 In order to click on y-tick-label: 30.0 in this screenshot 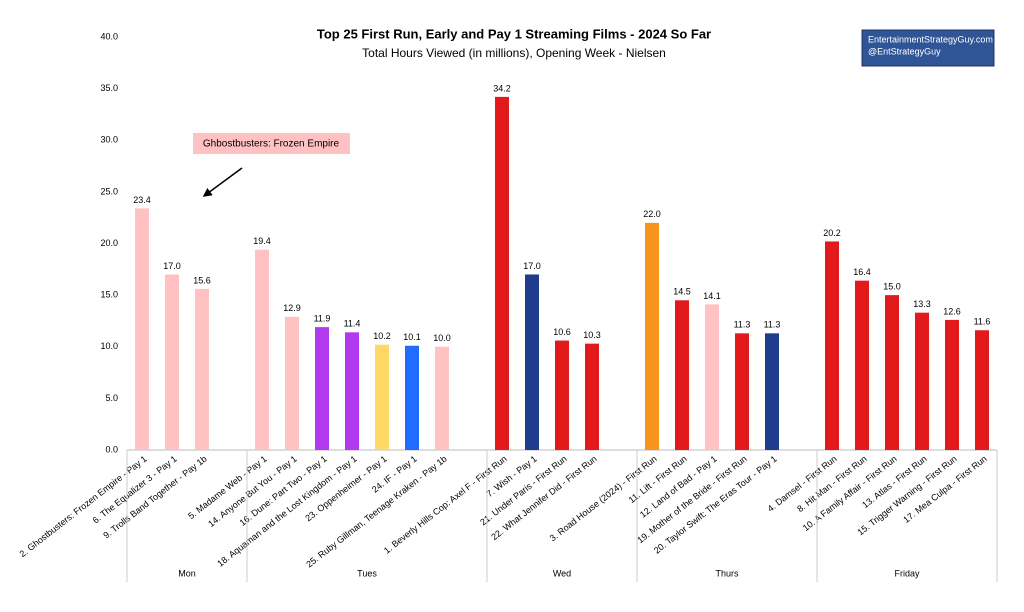, I will do `click(109, 140)`.